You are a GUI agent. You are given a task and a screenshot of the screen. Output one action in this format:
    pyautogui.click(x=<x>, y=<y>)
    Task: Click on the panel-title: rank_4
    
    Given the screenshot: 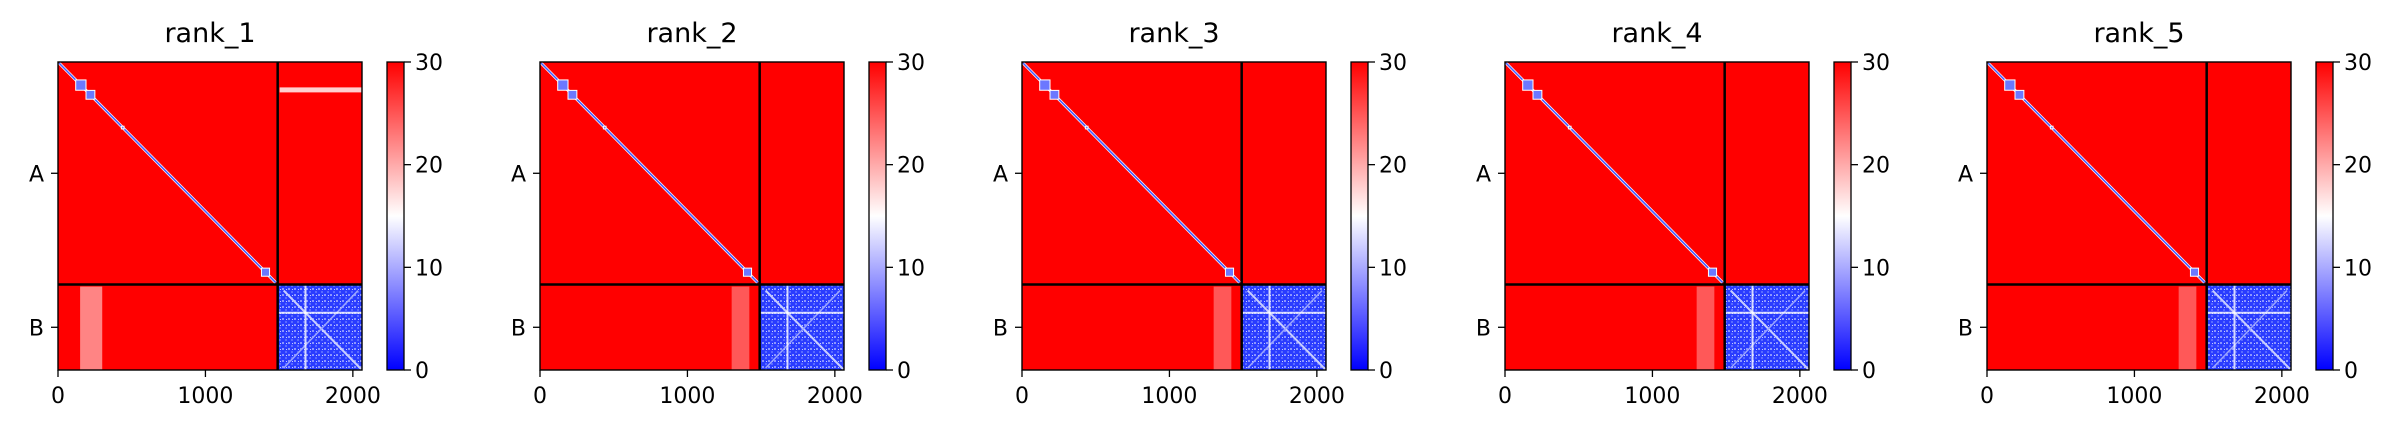 What is the action you would take?
    pyautogui.click(x=1656, y=33)
    